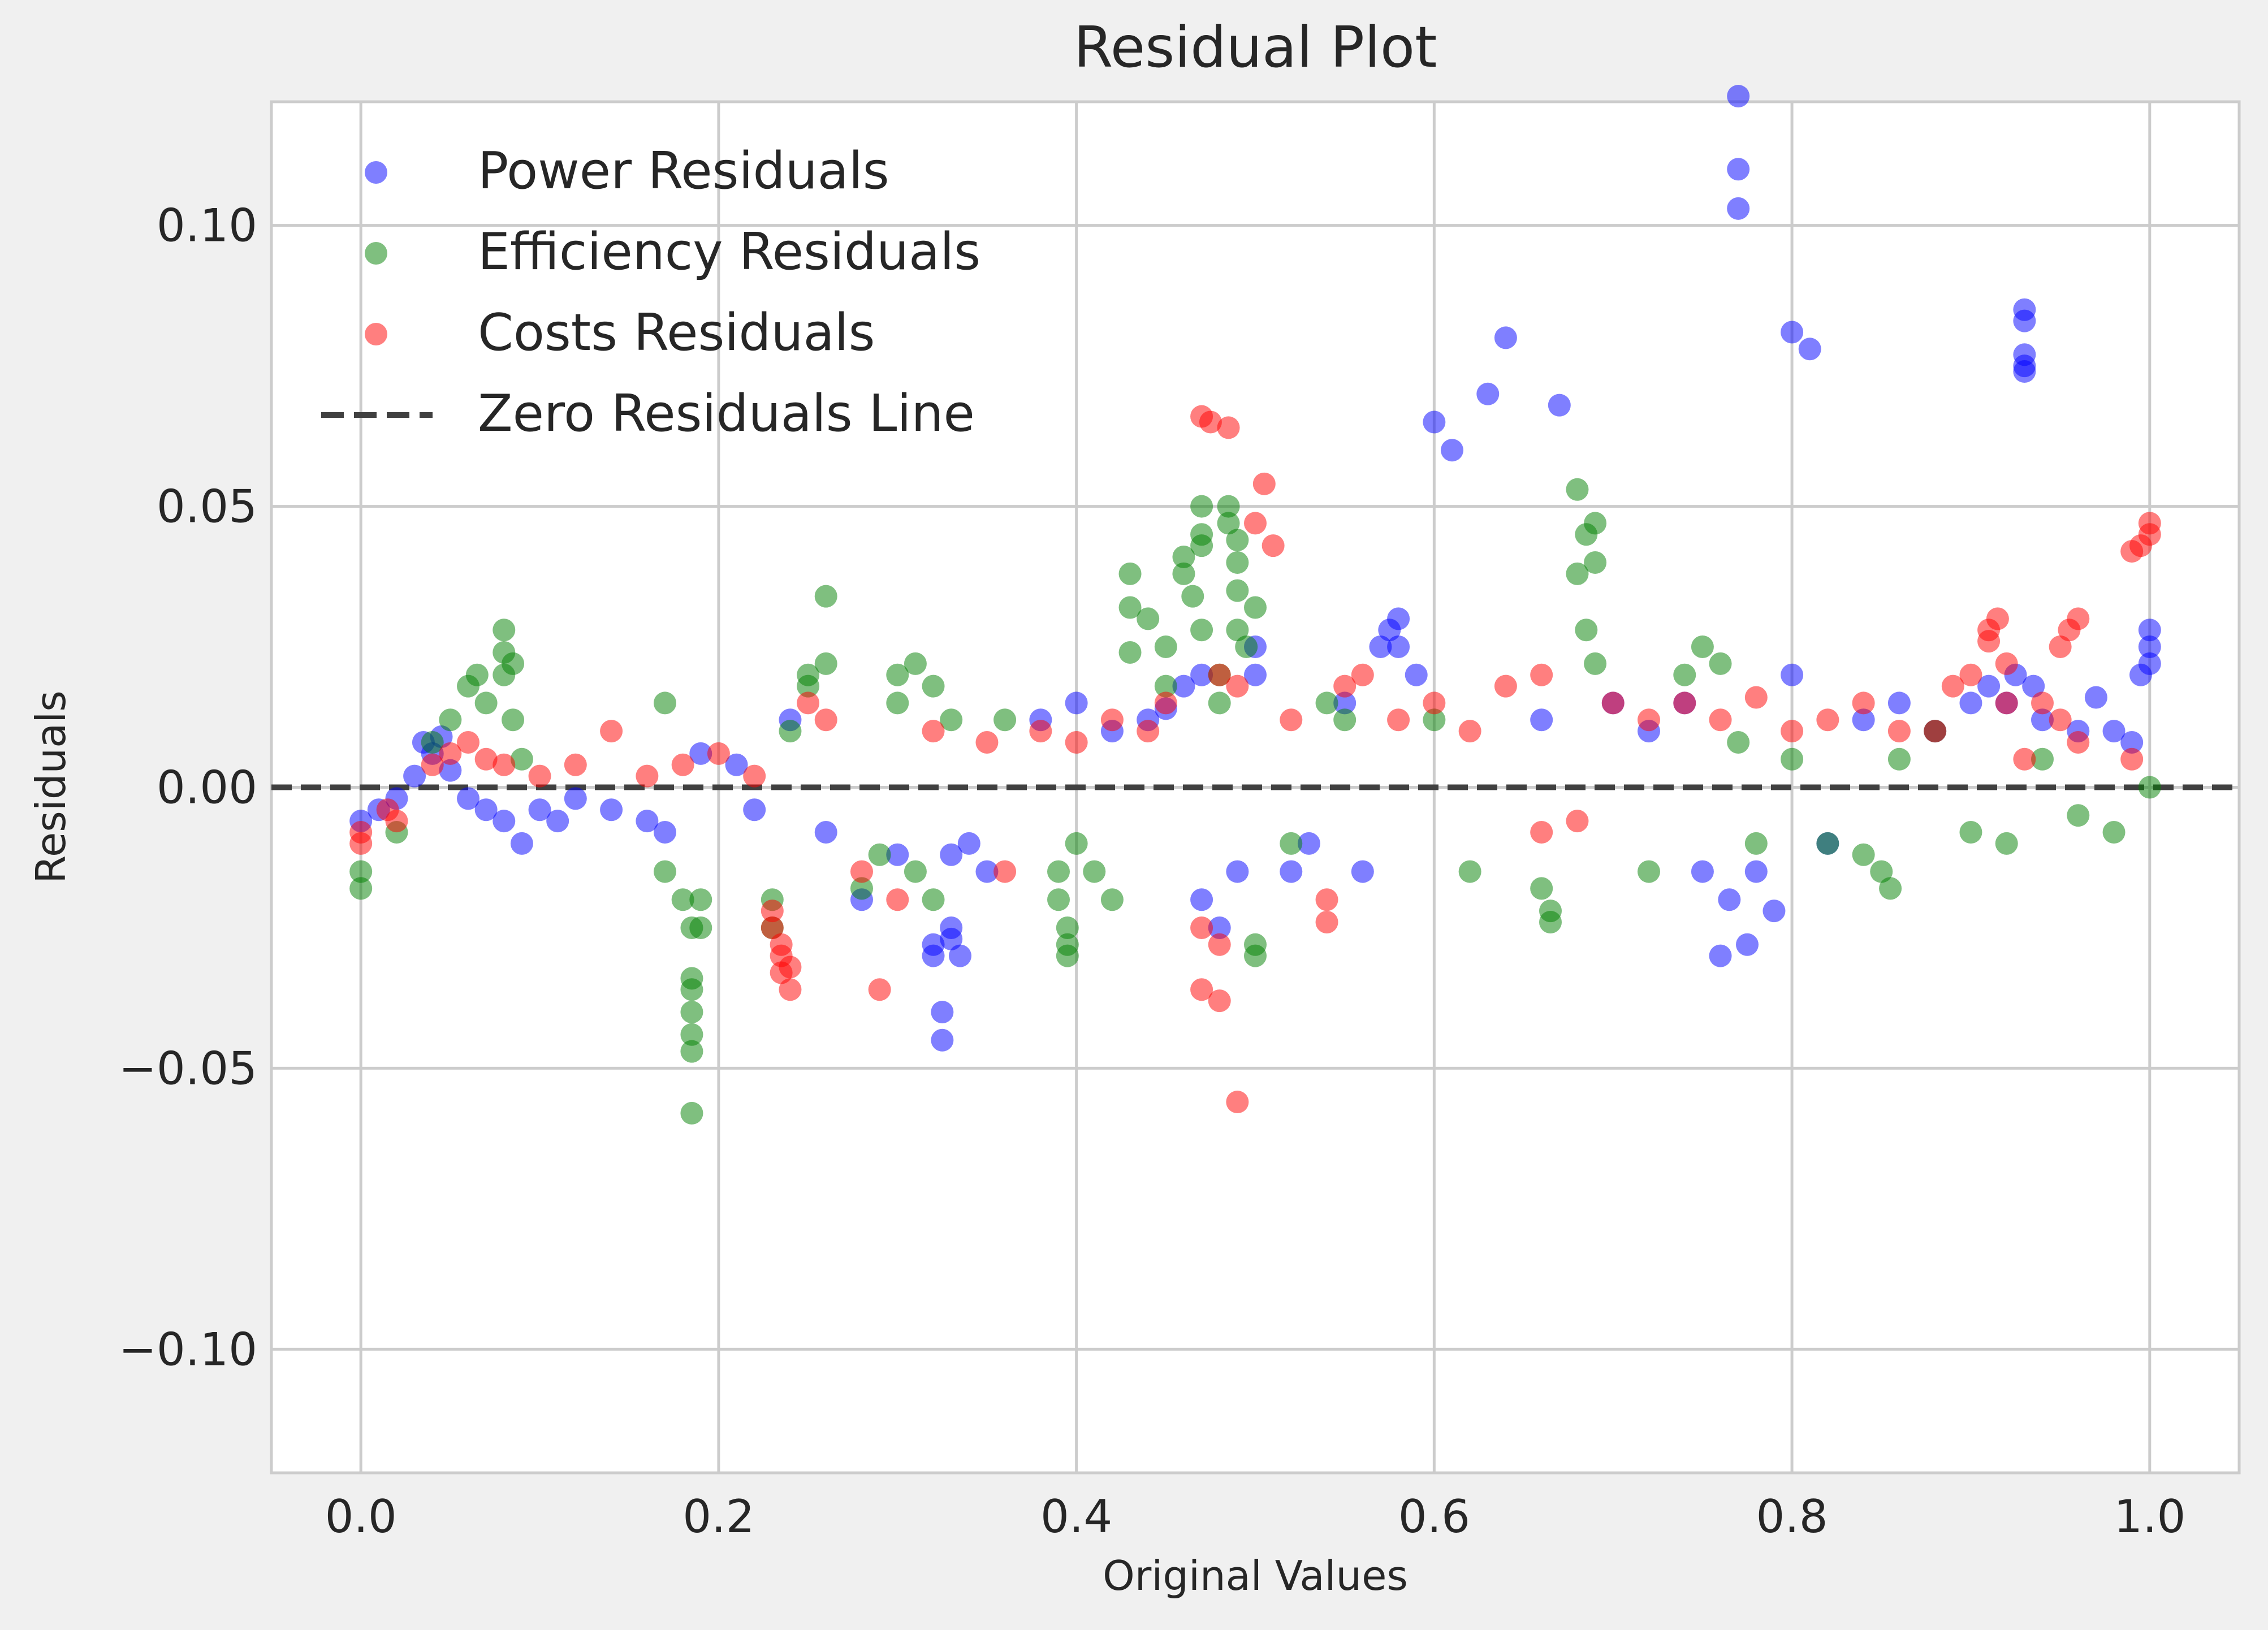 This screenshot has height=1630, width=2268. Describe the element at coordinates (2149, 1516) in the screenshot. I see `x-tick-label: 1.0` at that location.